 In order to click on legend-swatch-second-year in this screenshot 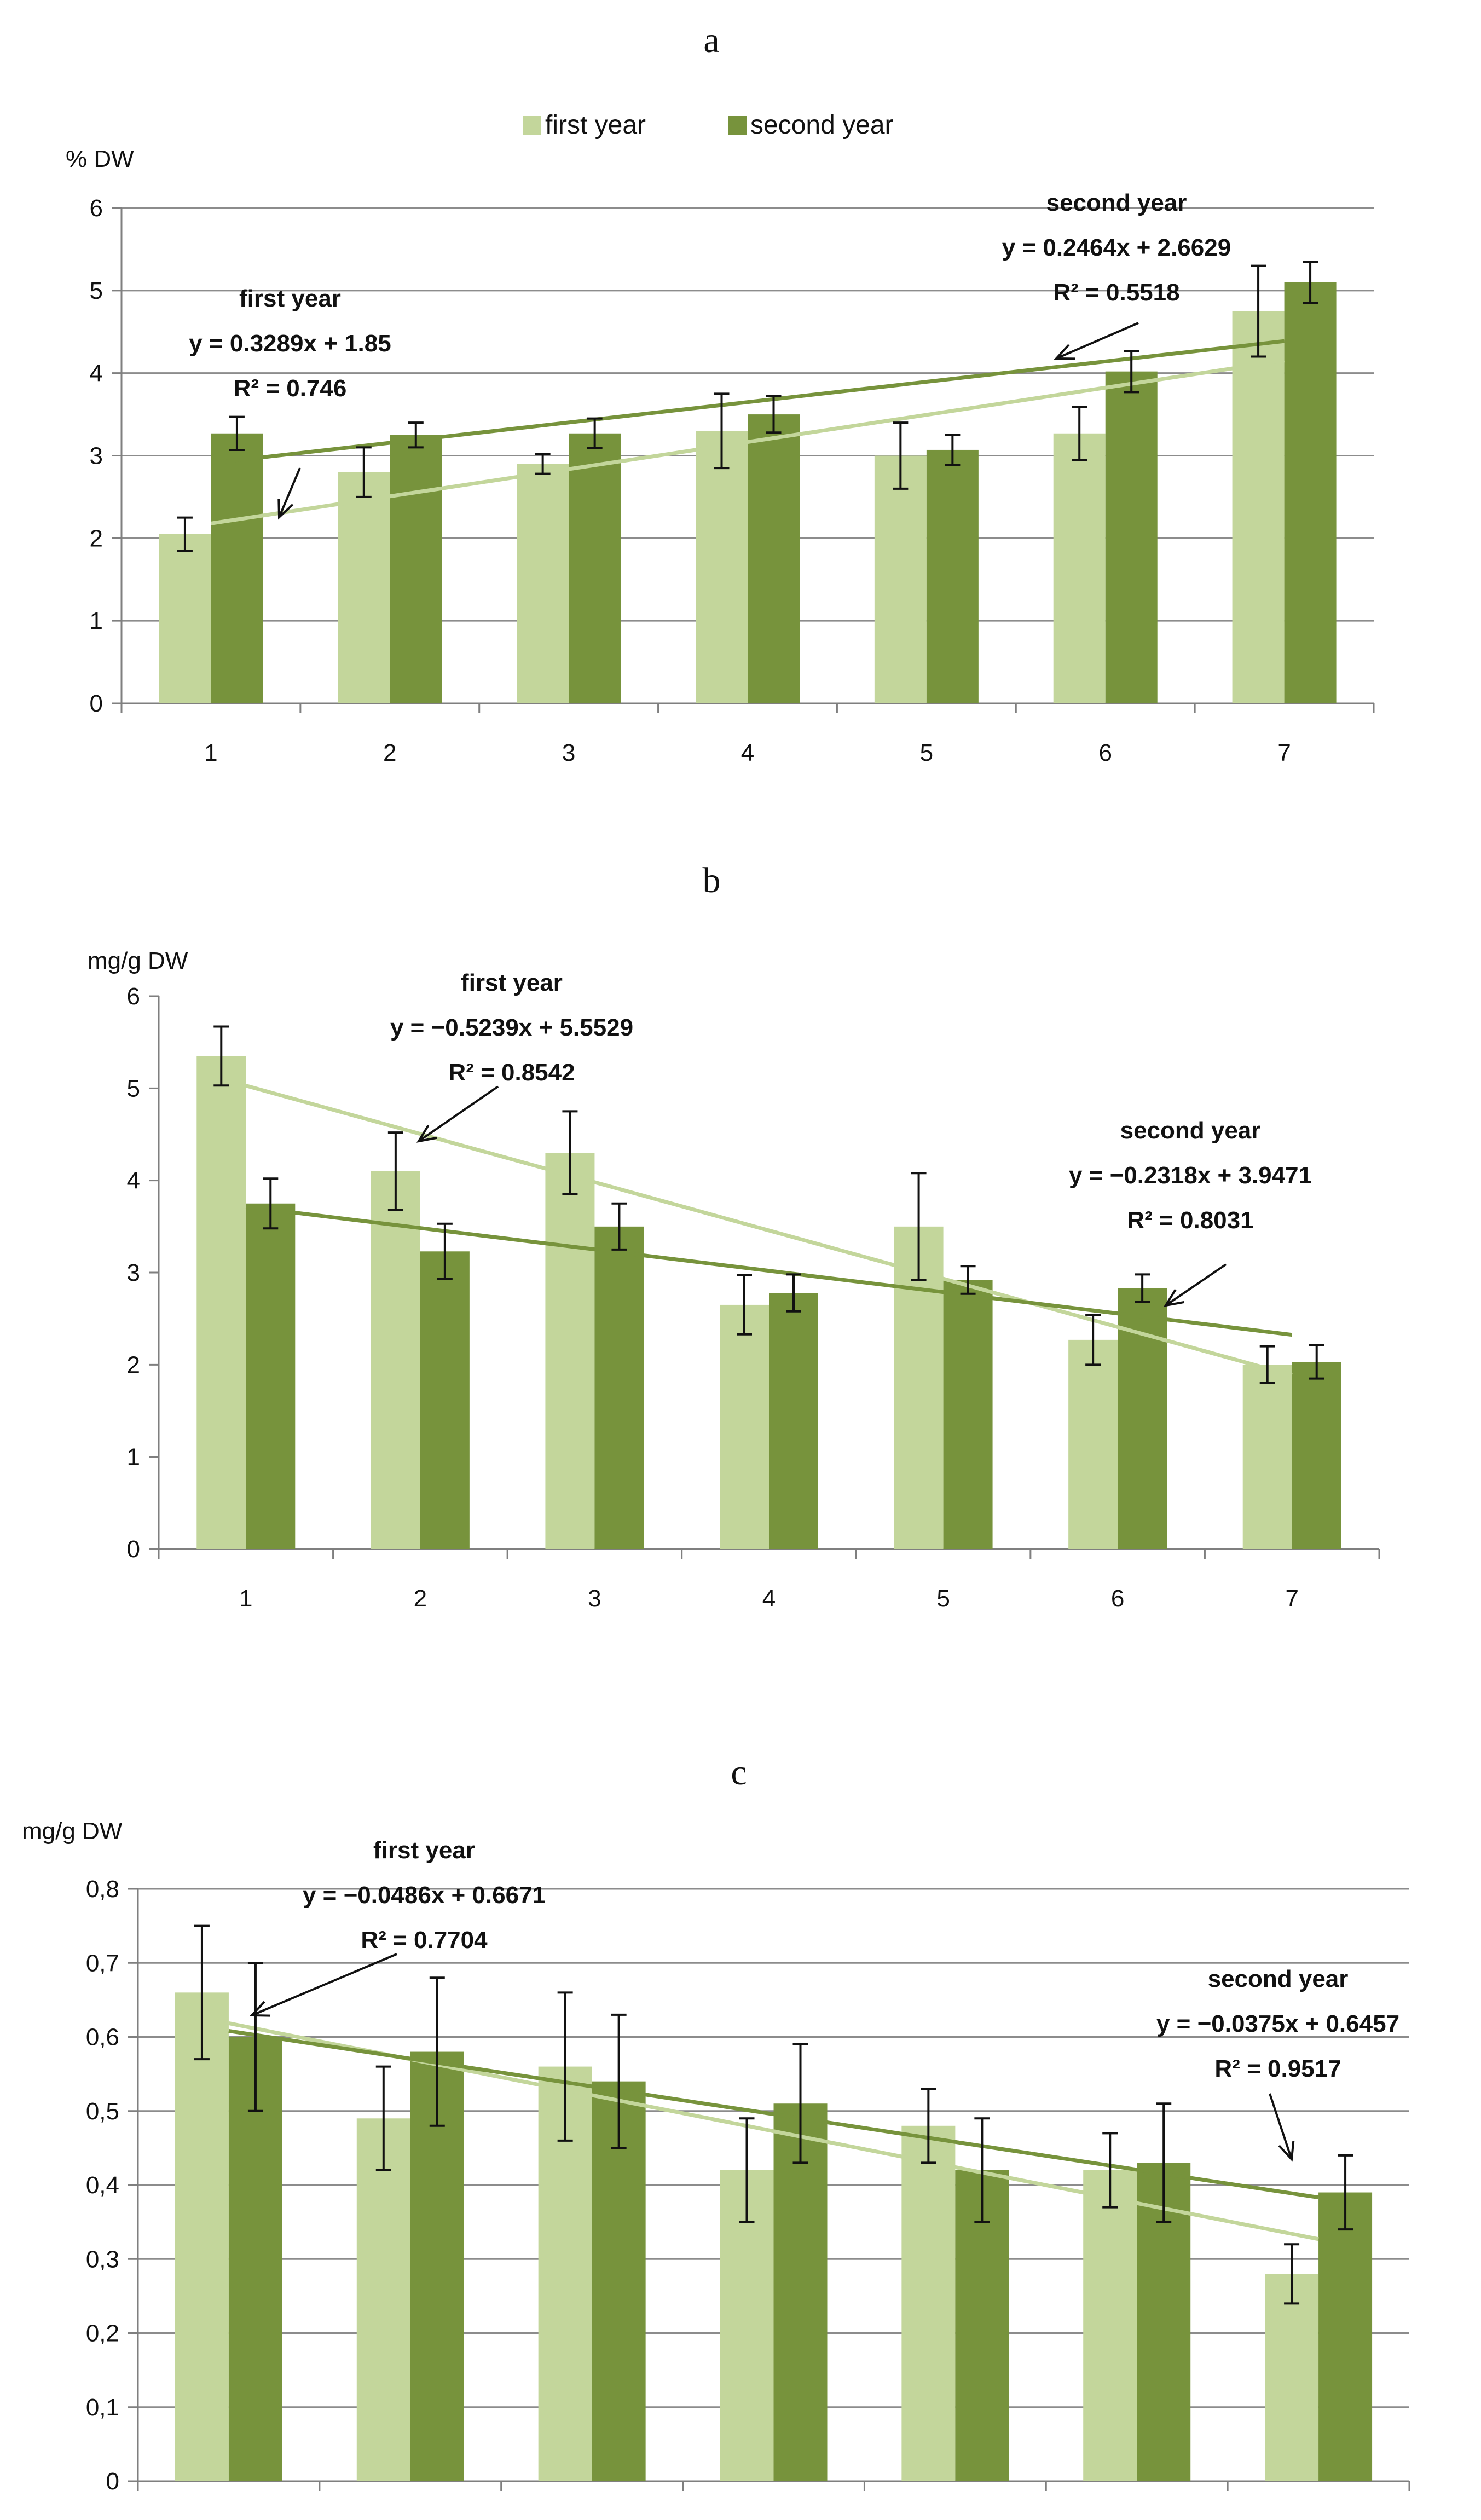, I will do `click(737, 125)`.